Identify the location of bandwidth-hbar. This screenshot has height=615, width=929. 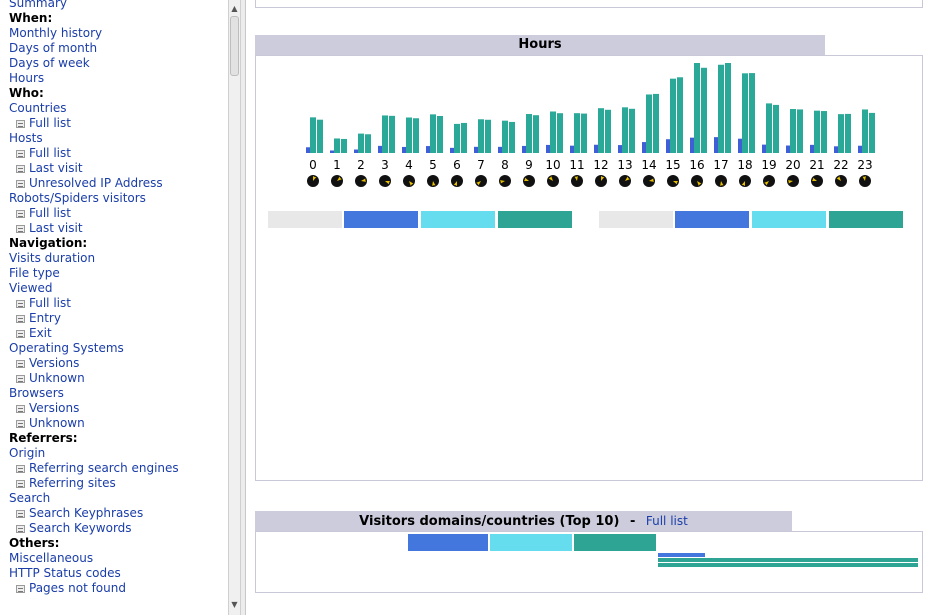
(788, 565).